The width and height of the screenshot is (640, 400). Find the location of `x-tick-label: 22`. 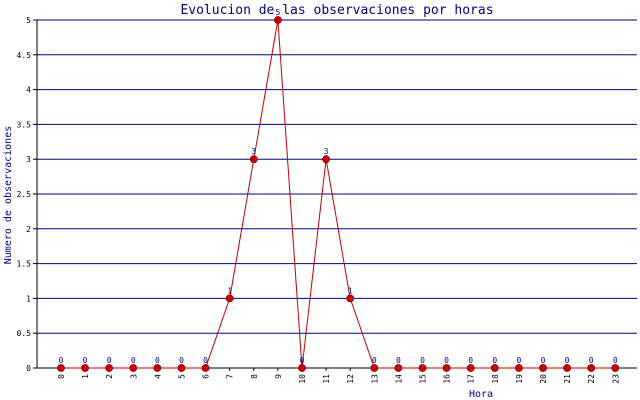

x-tick-label: 22 is located at coordinates (591, 379).